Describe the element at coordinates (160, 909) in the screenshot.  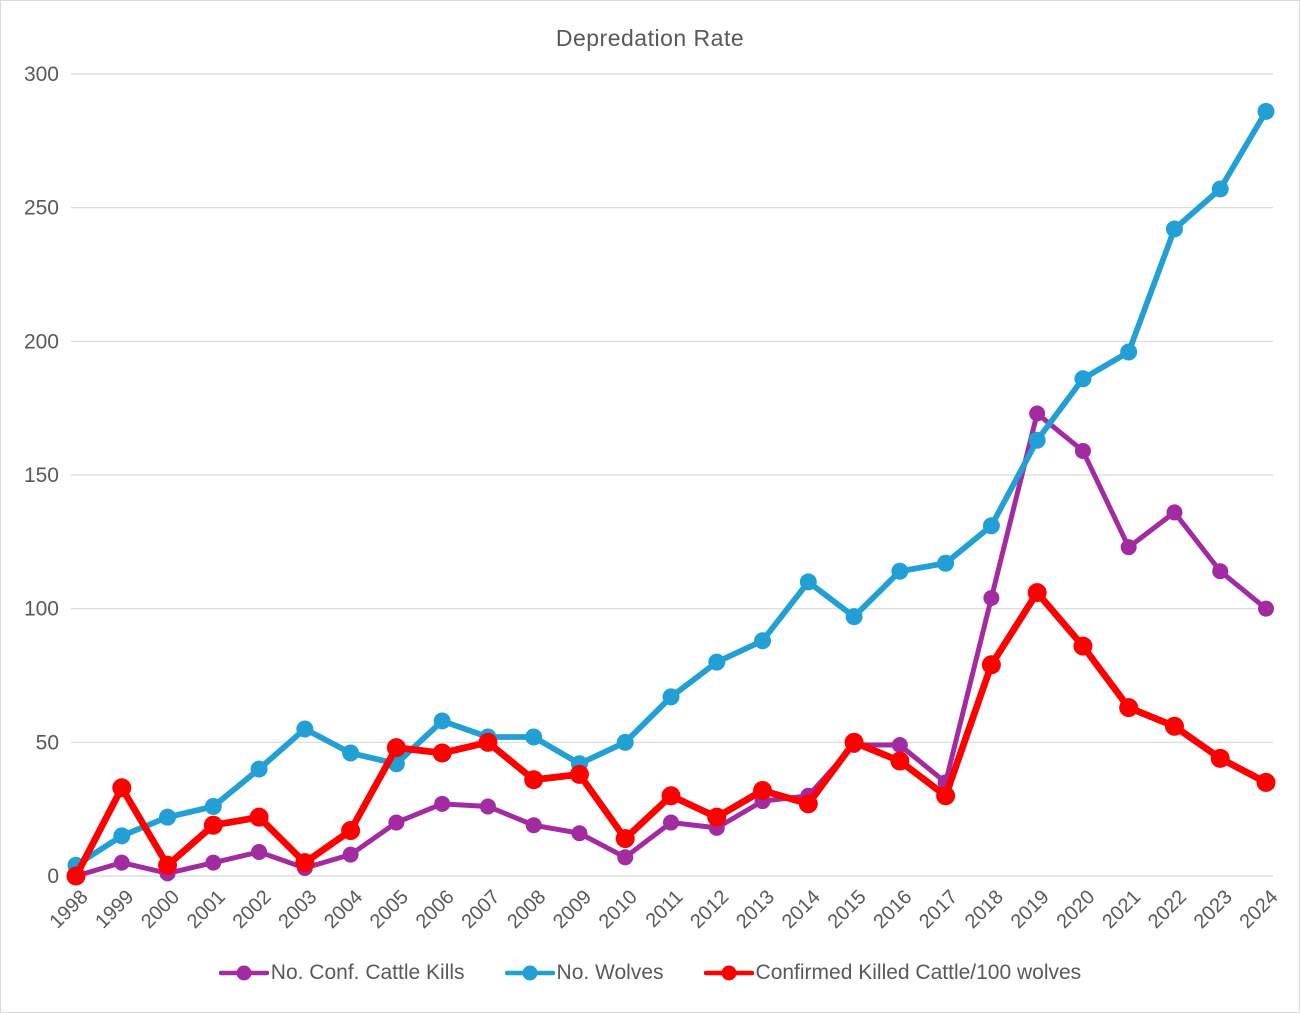
I see `x-axis-tick-label: 2000` at that location.